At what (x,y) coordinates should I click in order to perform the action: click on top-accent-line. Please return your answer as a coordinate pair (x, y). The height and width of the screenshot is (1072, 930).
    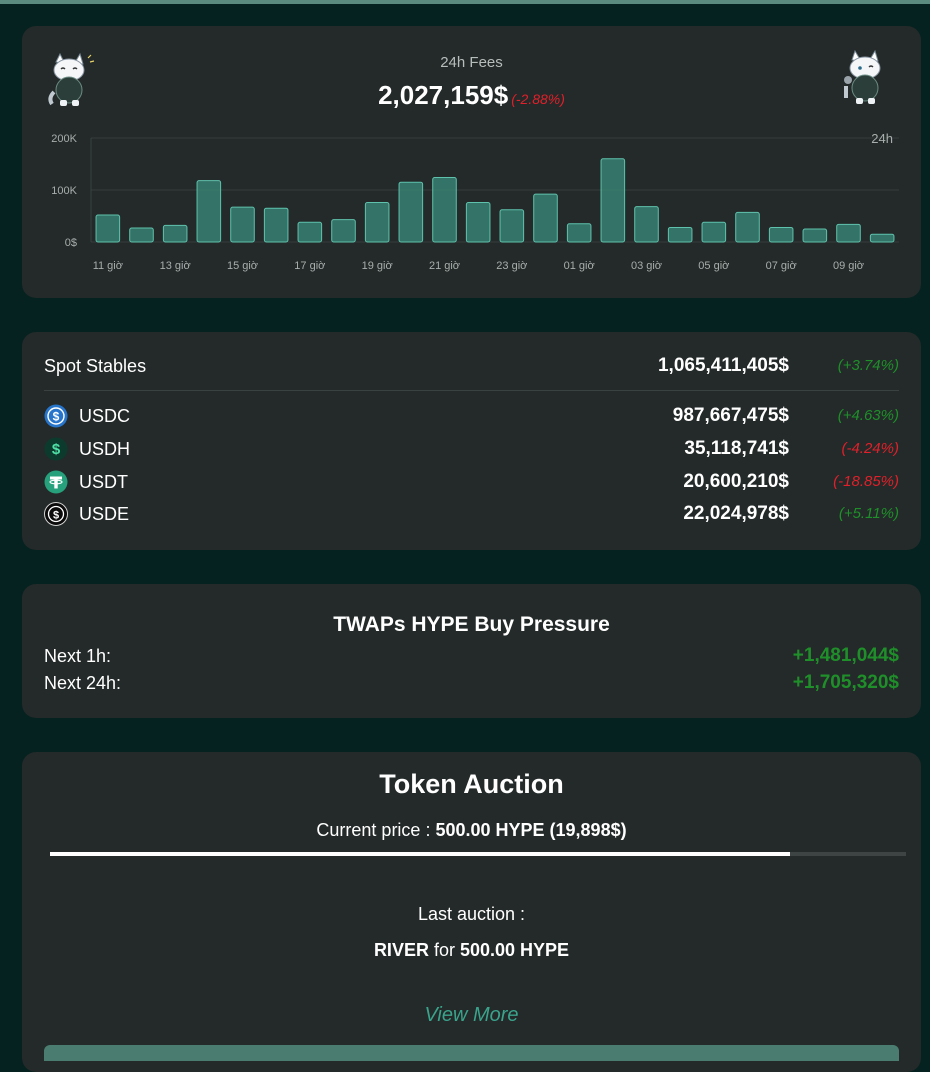
    Looking at the image, I should click on (465, 2).